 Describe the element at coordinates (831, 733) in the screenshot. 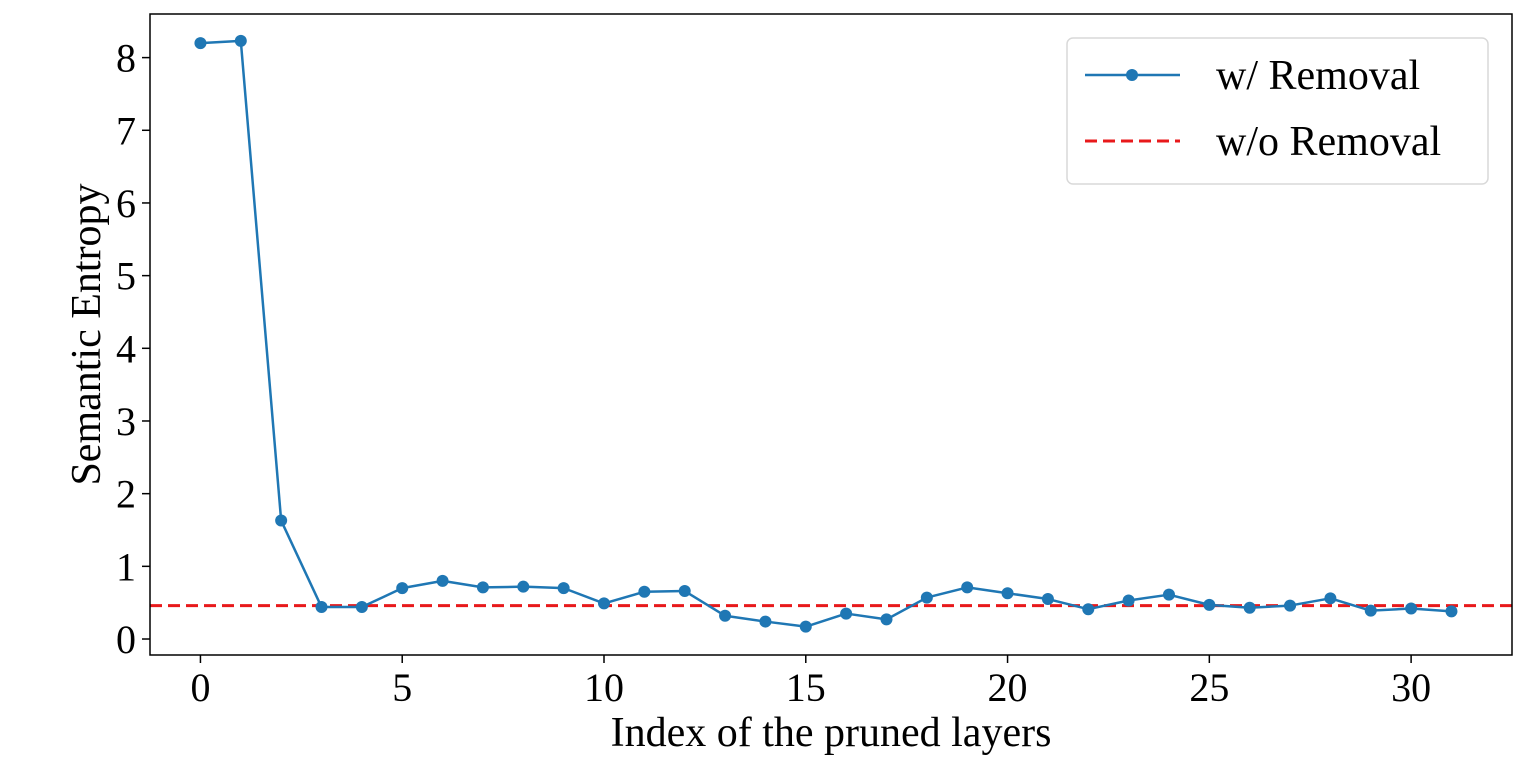

I see `x-axis-label: Index of the pruned layers` at that location.